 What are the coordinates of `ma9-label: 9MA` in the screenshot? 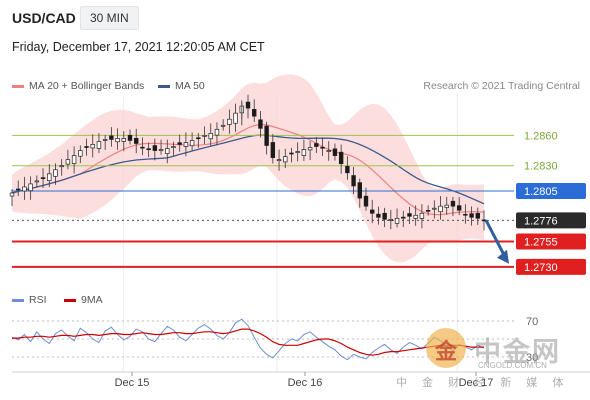 It's located at (92, 300).